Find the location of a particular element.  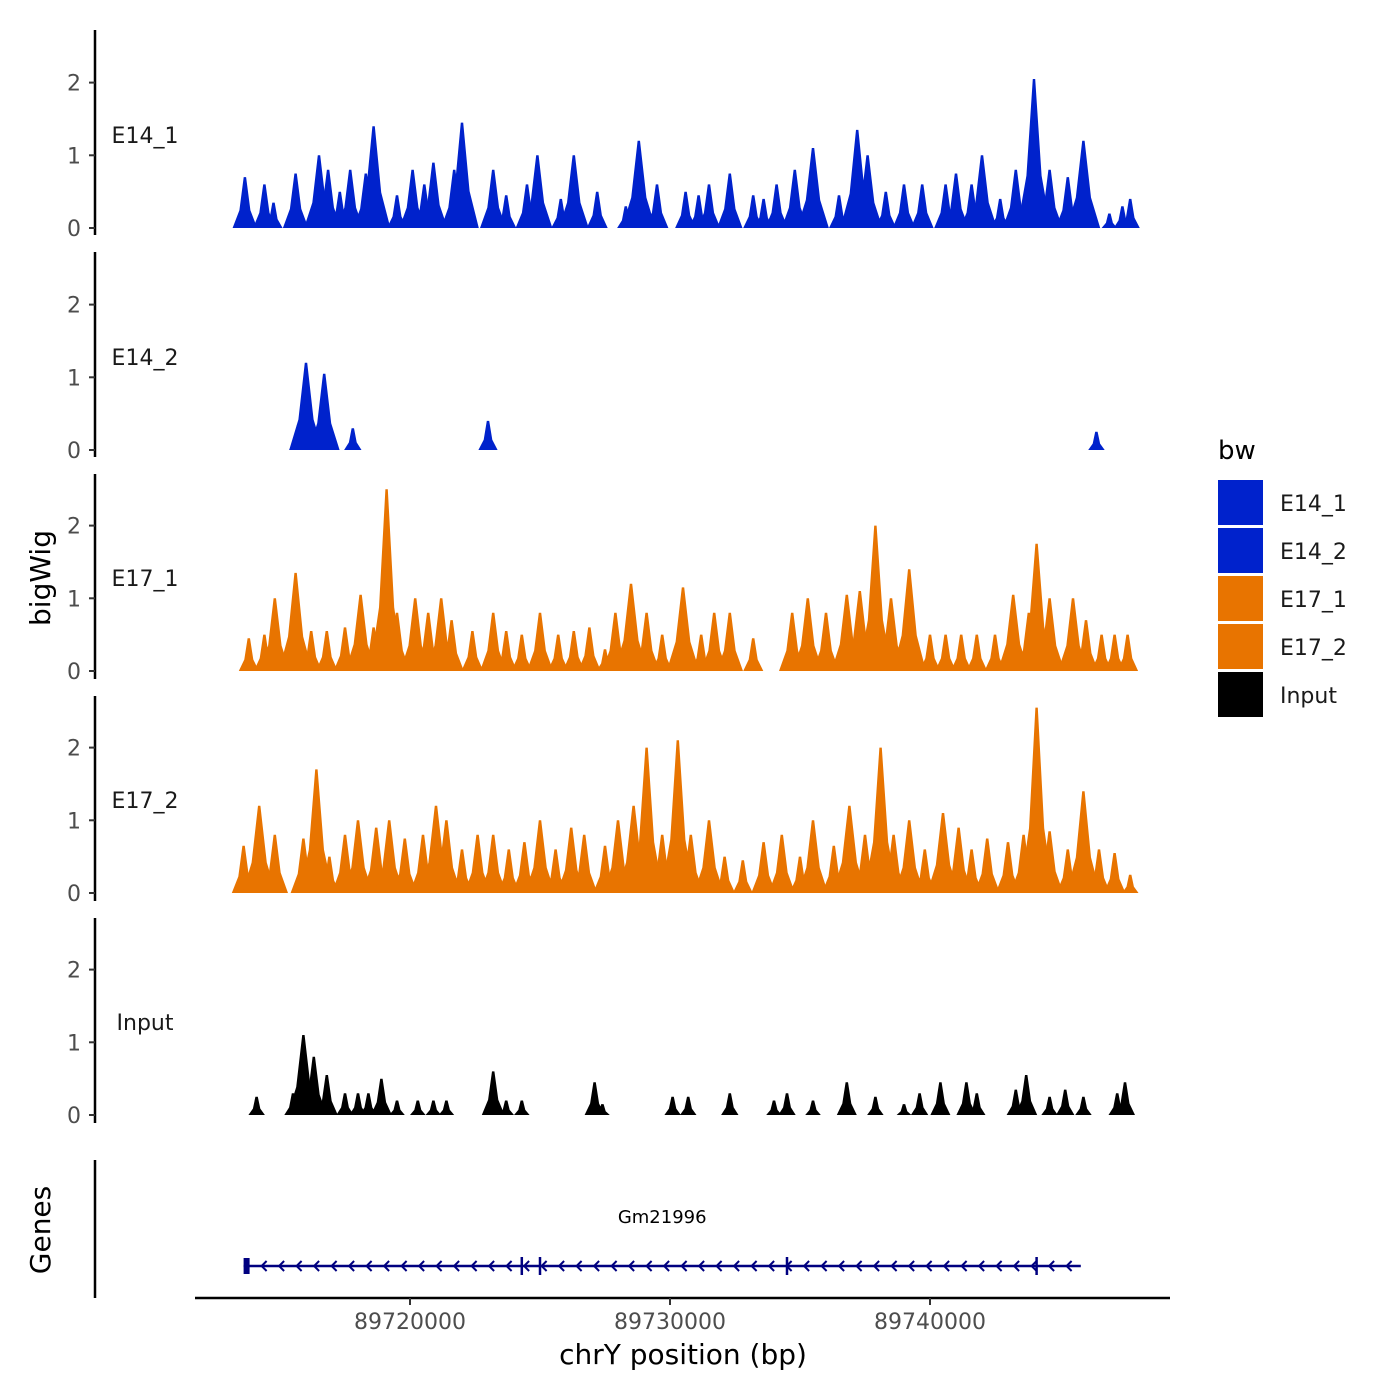

legend: bw E14_1 E14_2 E17_1 E17_2 Input is located at coordinates (1282, 576).